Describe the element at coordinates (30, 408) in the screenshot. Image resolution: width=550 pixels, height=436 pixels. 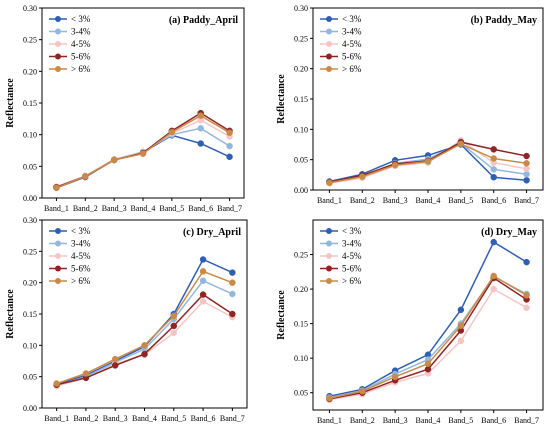
I see `y-tick-label: 0.00` at that location.